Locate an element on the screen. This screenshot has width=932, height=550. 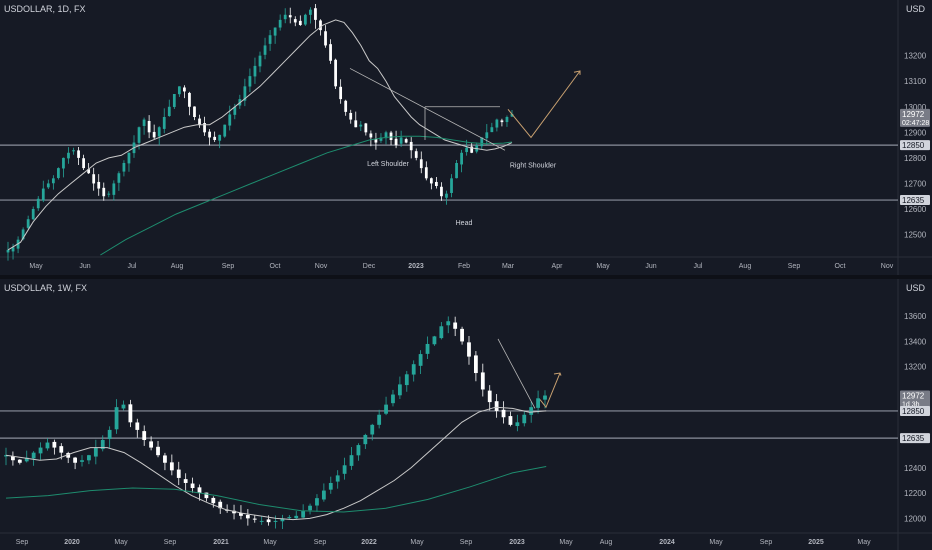
pane-divider is located at coordinates (466, 277).